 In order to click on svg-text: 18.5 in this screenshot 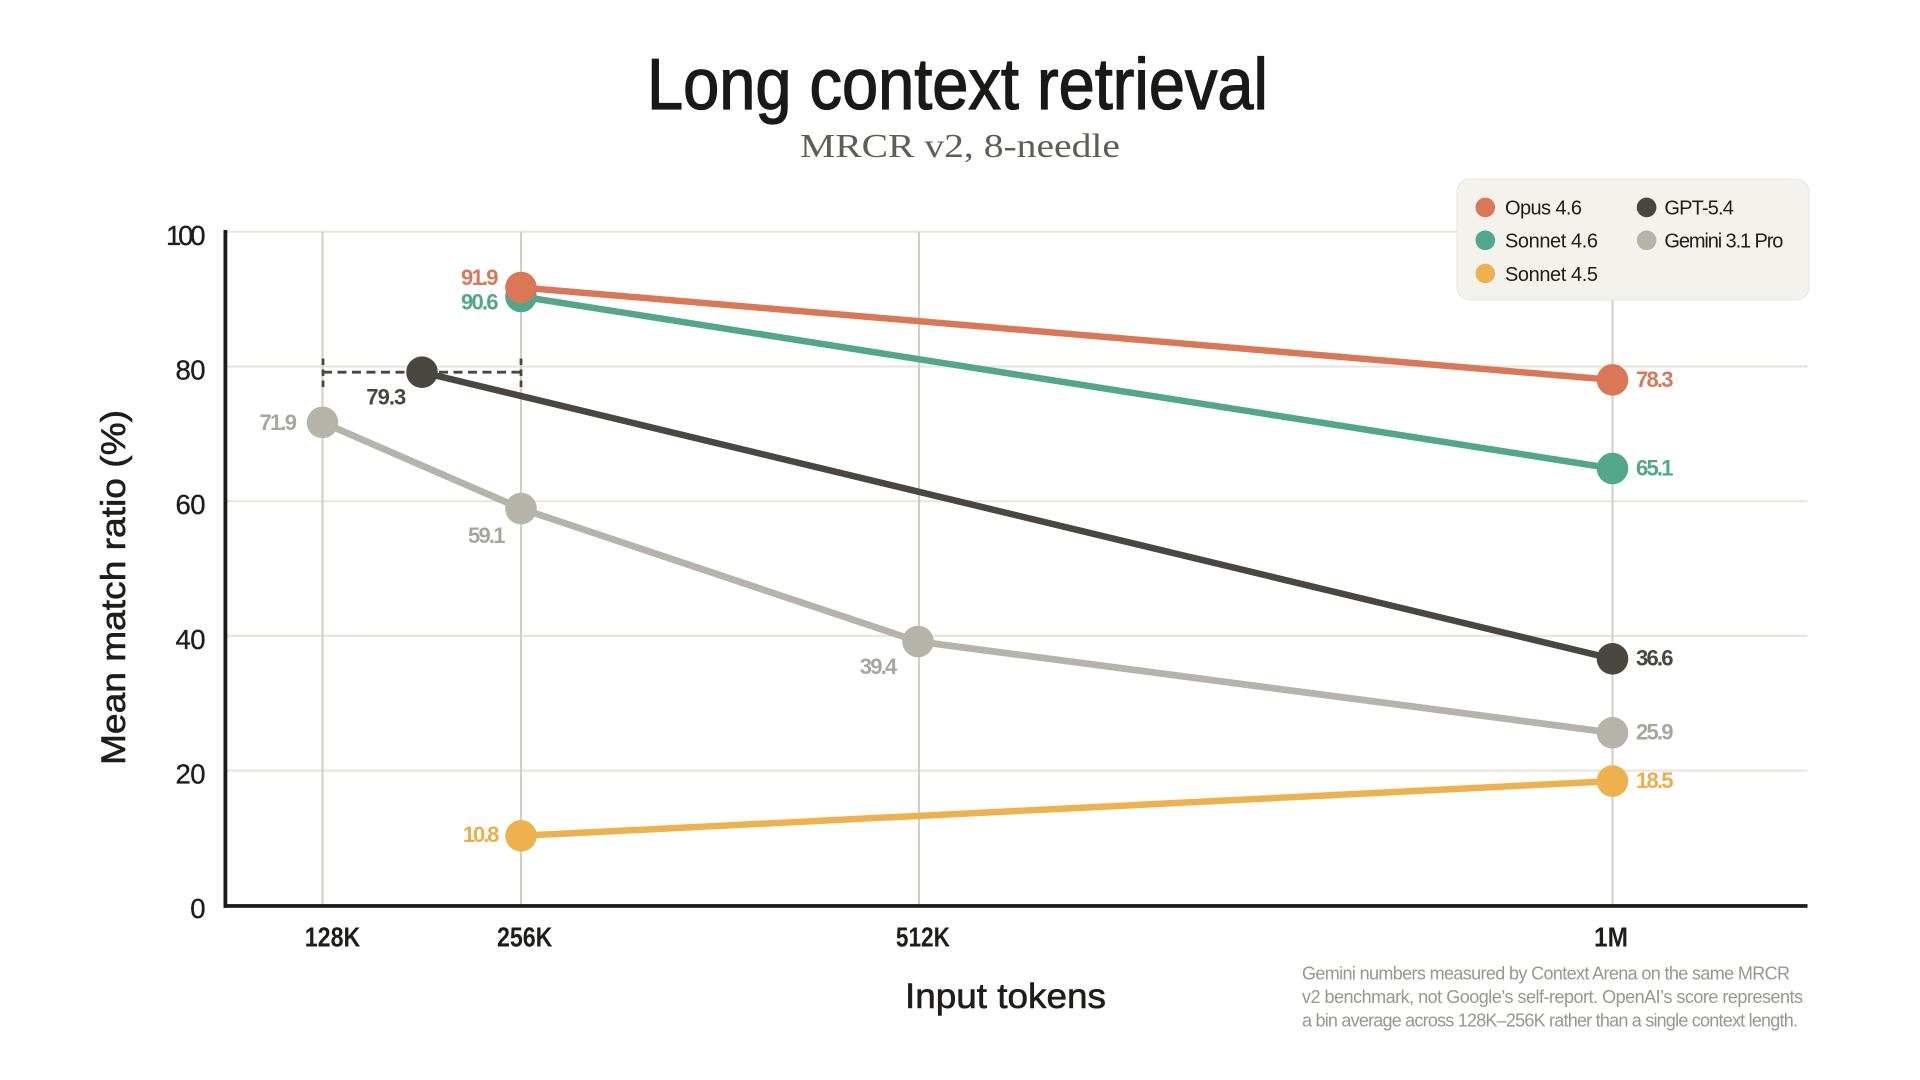, I will do `click(1655, 780)`.